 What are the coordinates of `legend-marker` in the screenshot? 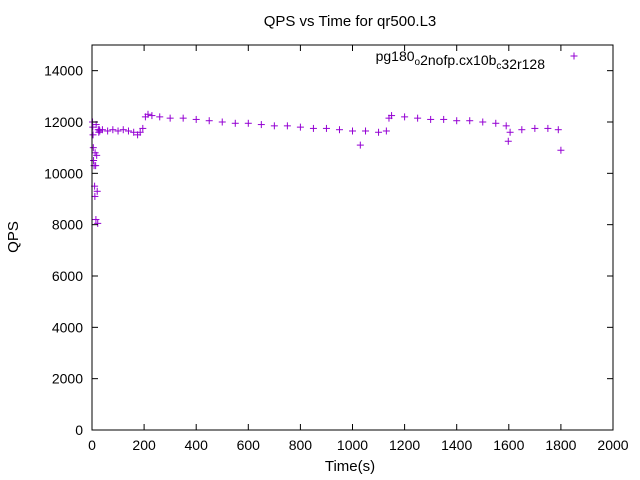 It's located at (574, 56).